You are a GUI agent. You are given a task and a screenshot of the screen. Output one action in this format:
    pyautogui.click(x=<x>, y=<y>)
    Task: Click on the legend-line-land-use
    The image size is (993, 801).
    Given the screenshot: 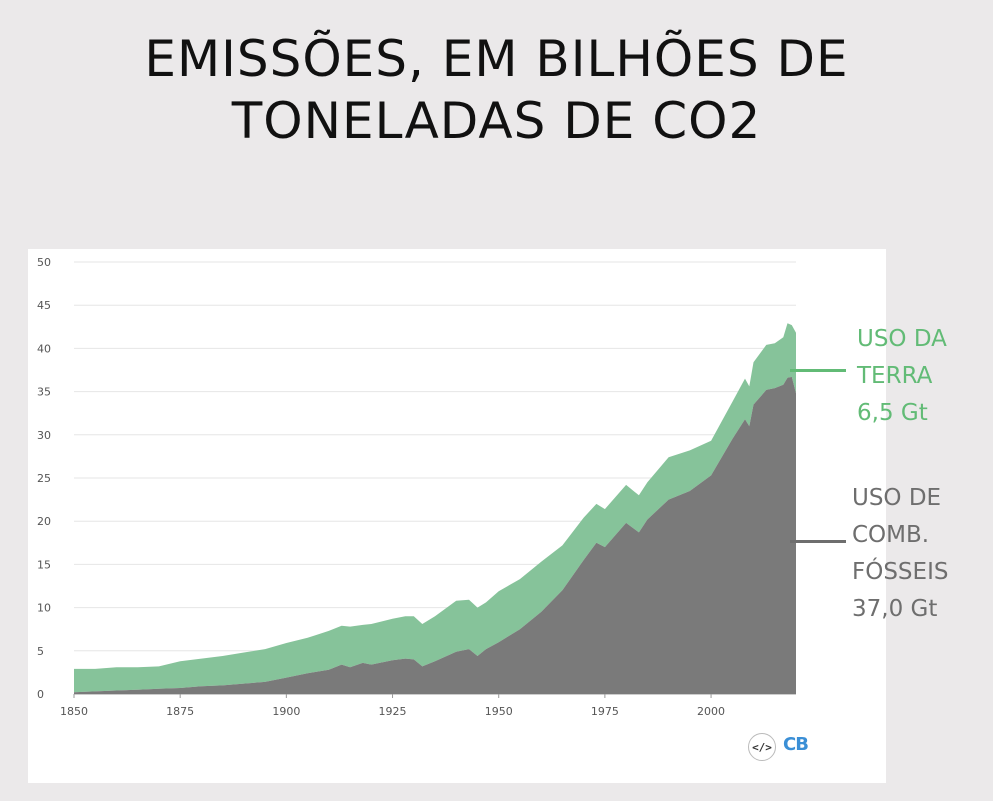 What is the action you would take?
    pyautogui.click(x=818, y=370)
    